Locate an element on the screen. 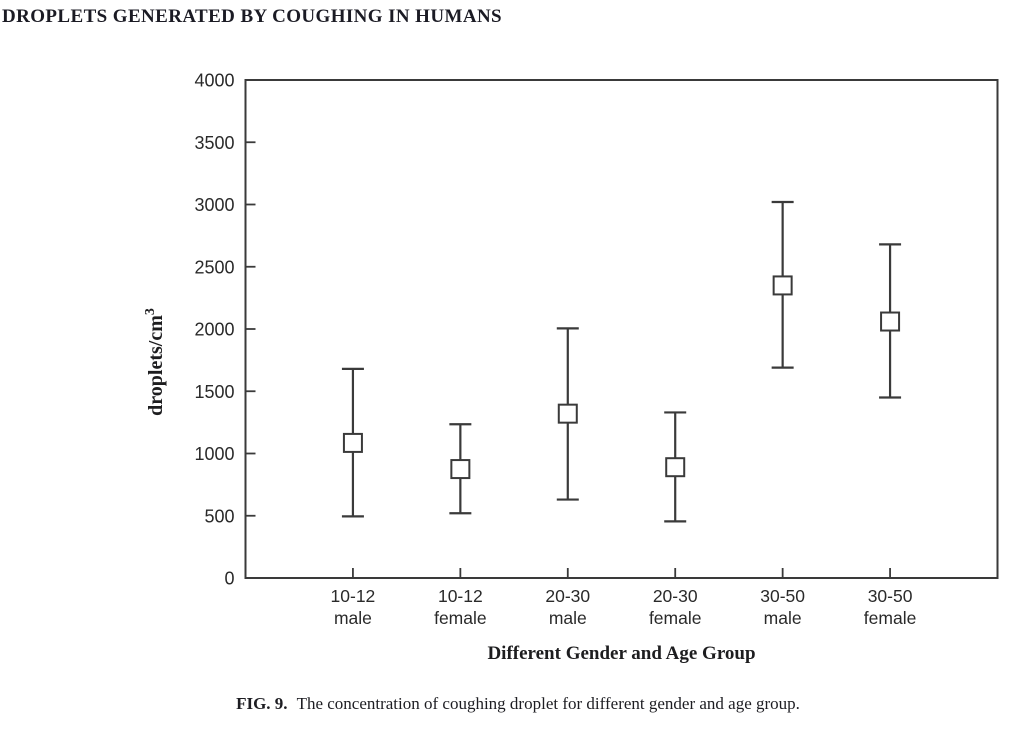 Image resolution: width=1036 pixels, height=742 pixels. x-axis-title: Different Gender and Age Group is located at coordinates (621, 653).